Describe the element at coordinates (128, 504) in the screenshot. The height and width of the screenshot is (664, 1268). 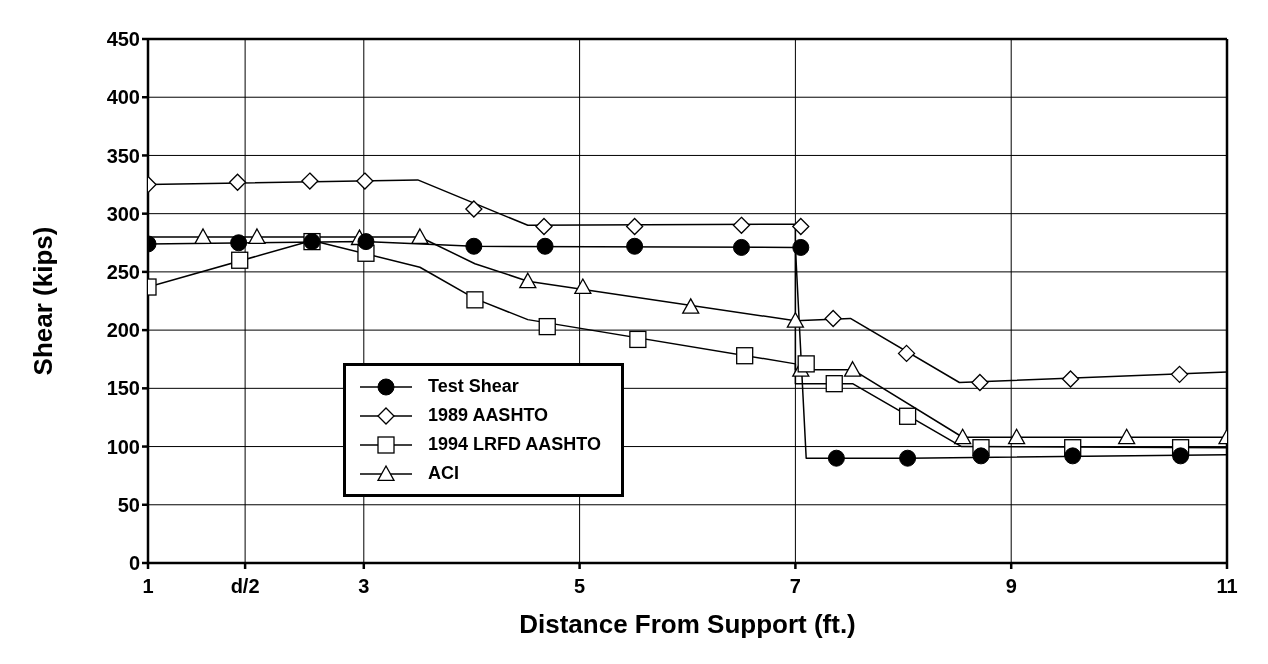
I see `y-tick-label: 50` at that location.